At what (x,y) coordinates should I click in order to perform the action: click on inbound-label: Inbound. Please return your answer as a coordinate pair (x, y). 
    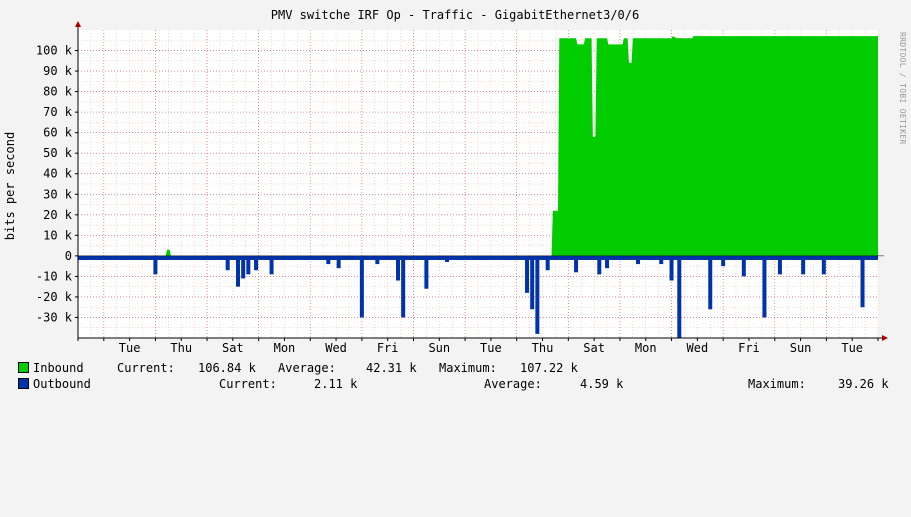
    Looking at the image, I should click on (58, 368).